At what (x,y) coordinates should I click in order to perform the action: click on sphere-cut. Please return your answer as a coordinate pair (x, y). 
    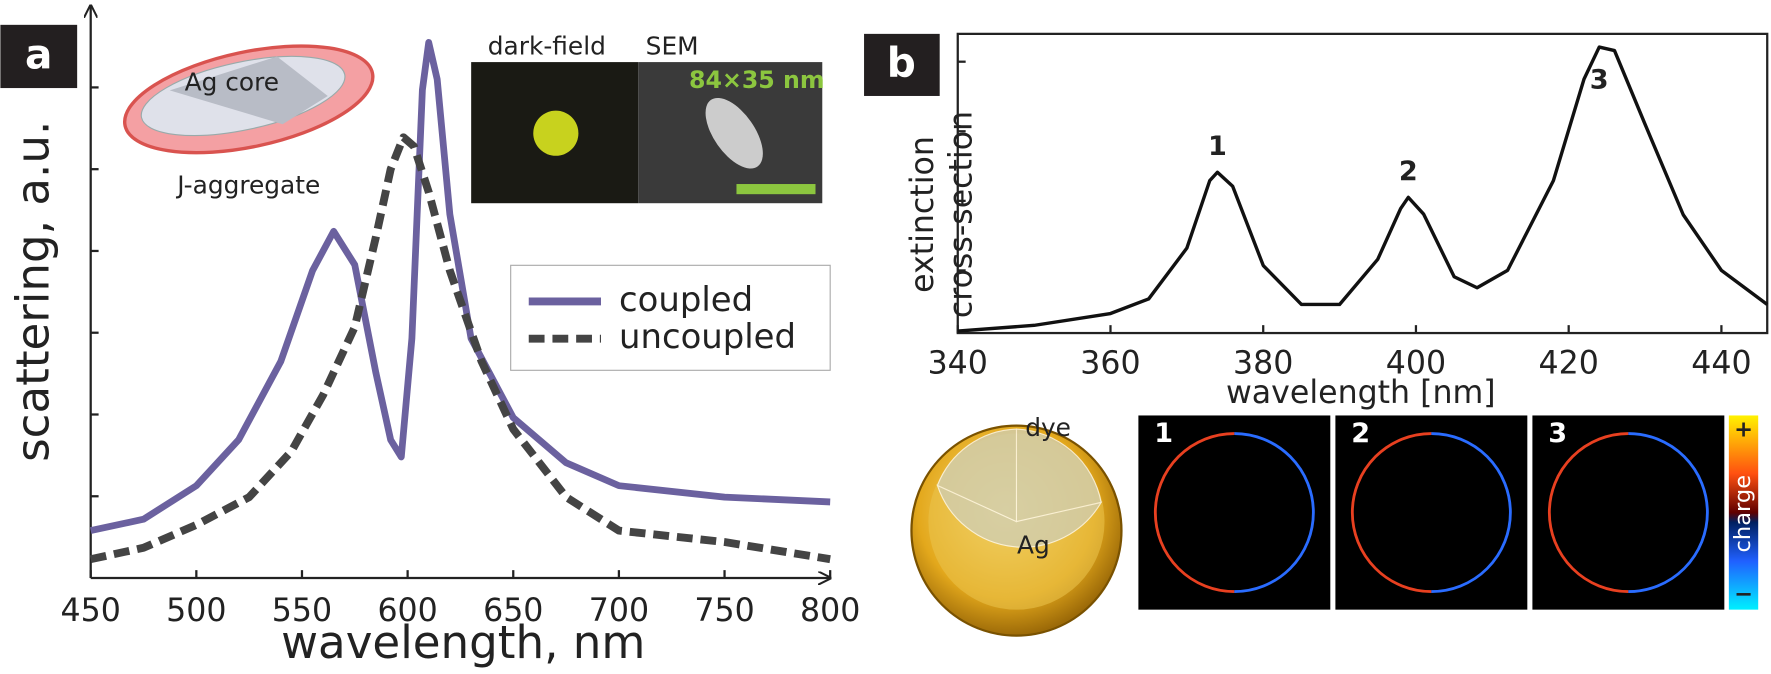
    Looking at the image, I should click on (1019, 488).